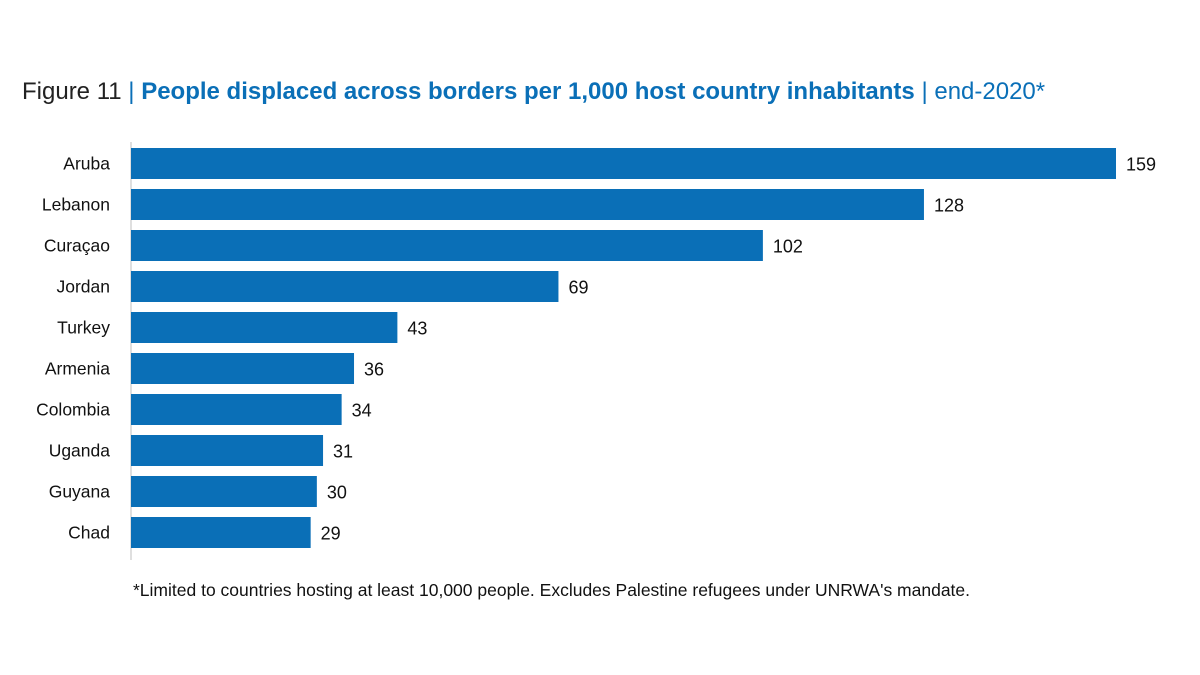  What do you see at coordinates (77, 369) in the screenshot?
I see `category-label-5: Armenia` at bounding box center [77, 369].